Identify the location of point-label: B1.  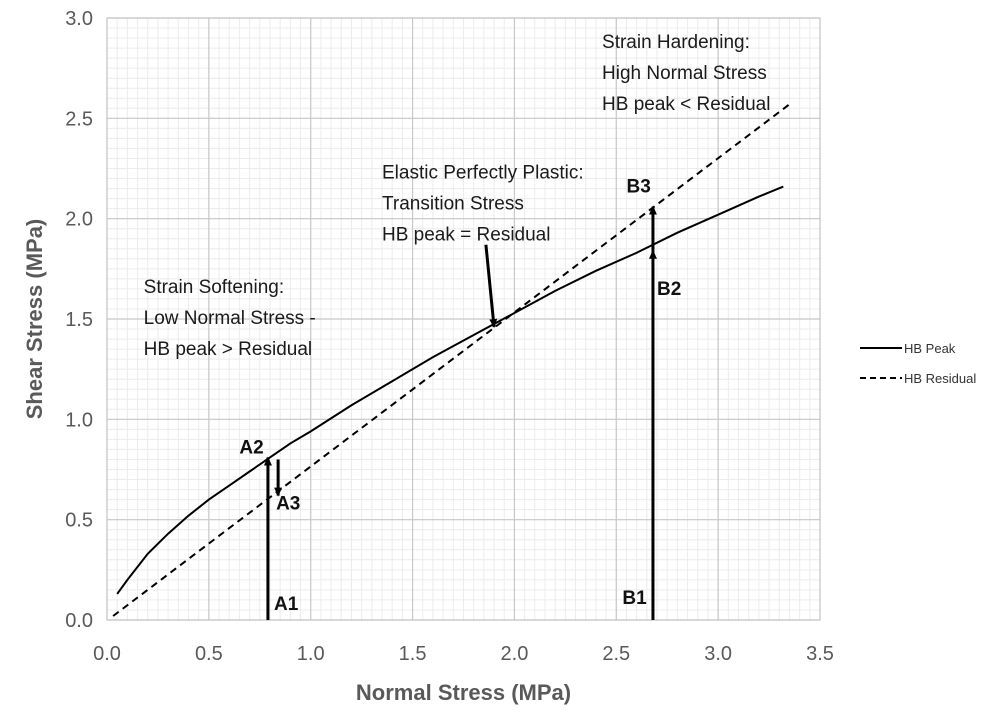
(634, 598).